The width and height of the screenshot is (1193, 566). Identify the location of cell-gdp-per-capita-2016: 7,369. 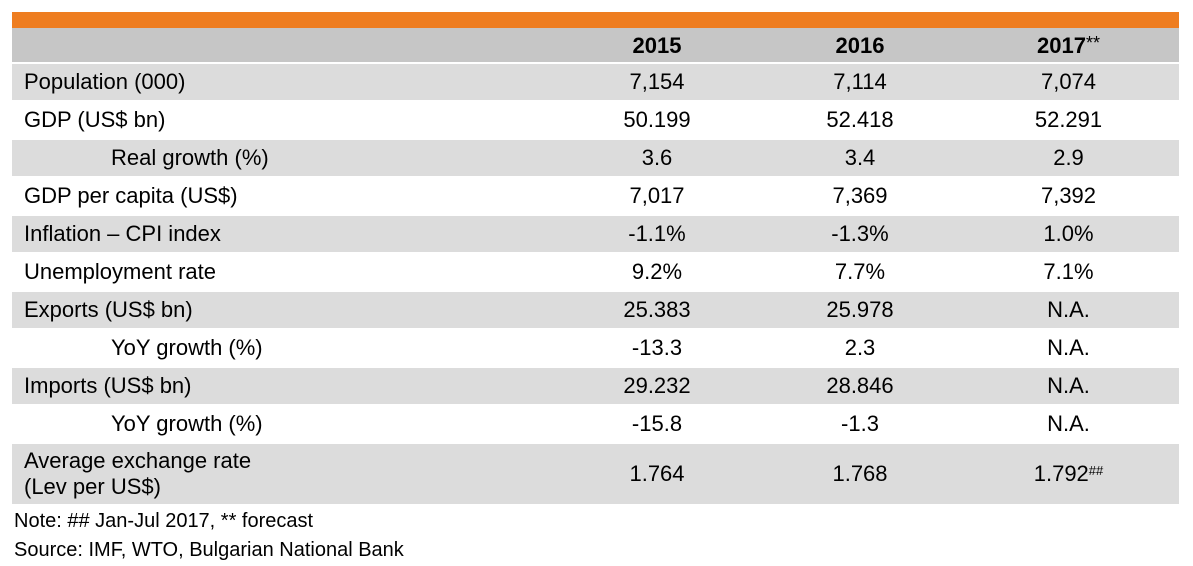
(860, 196).